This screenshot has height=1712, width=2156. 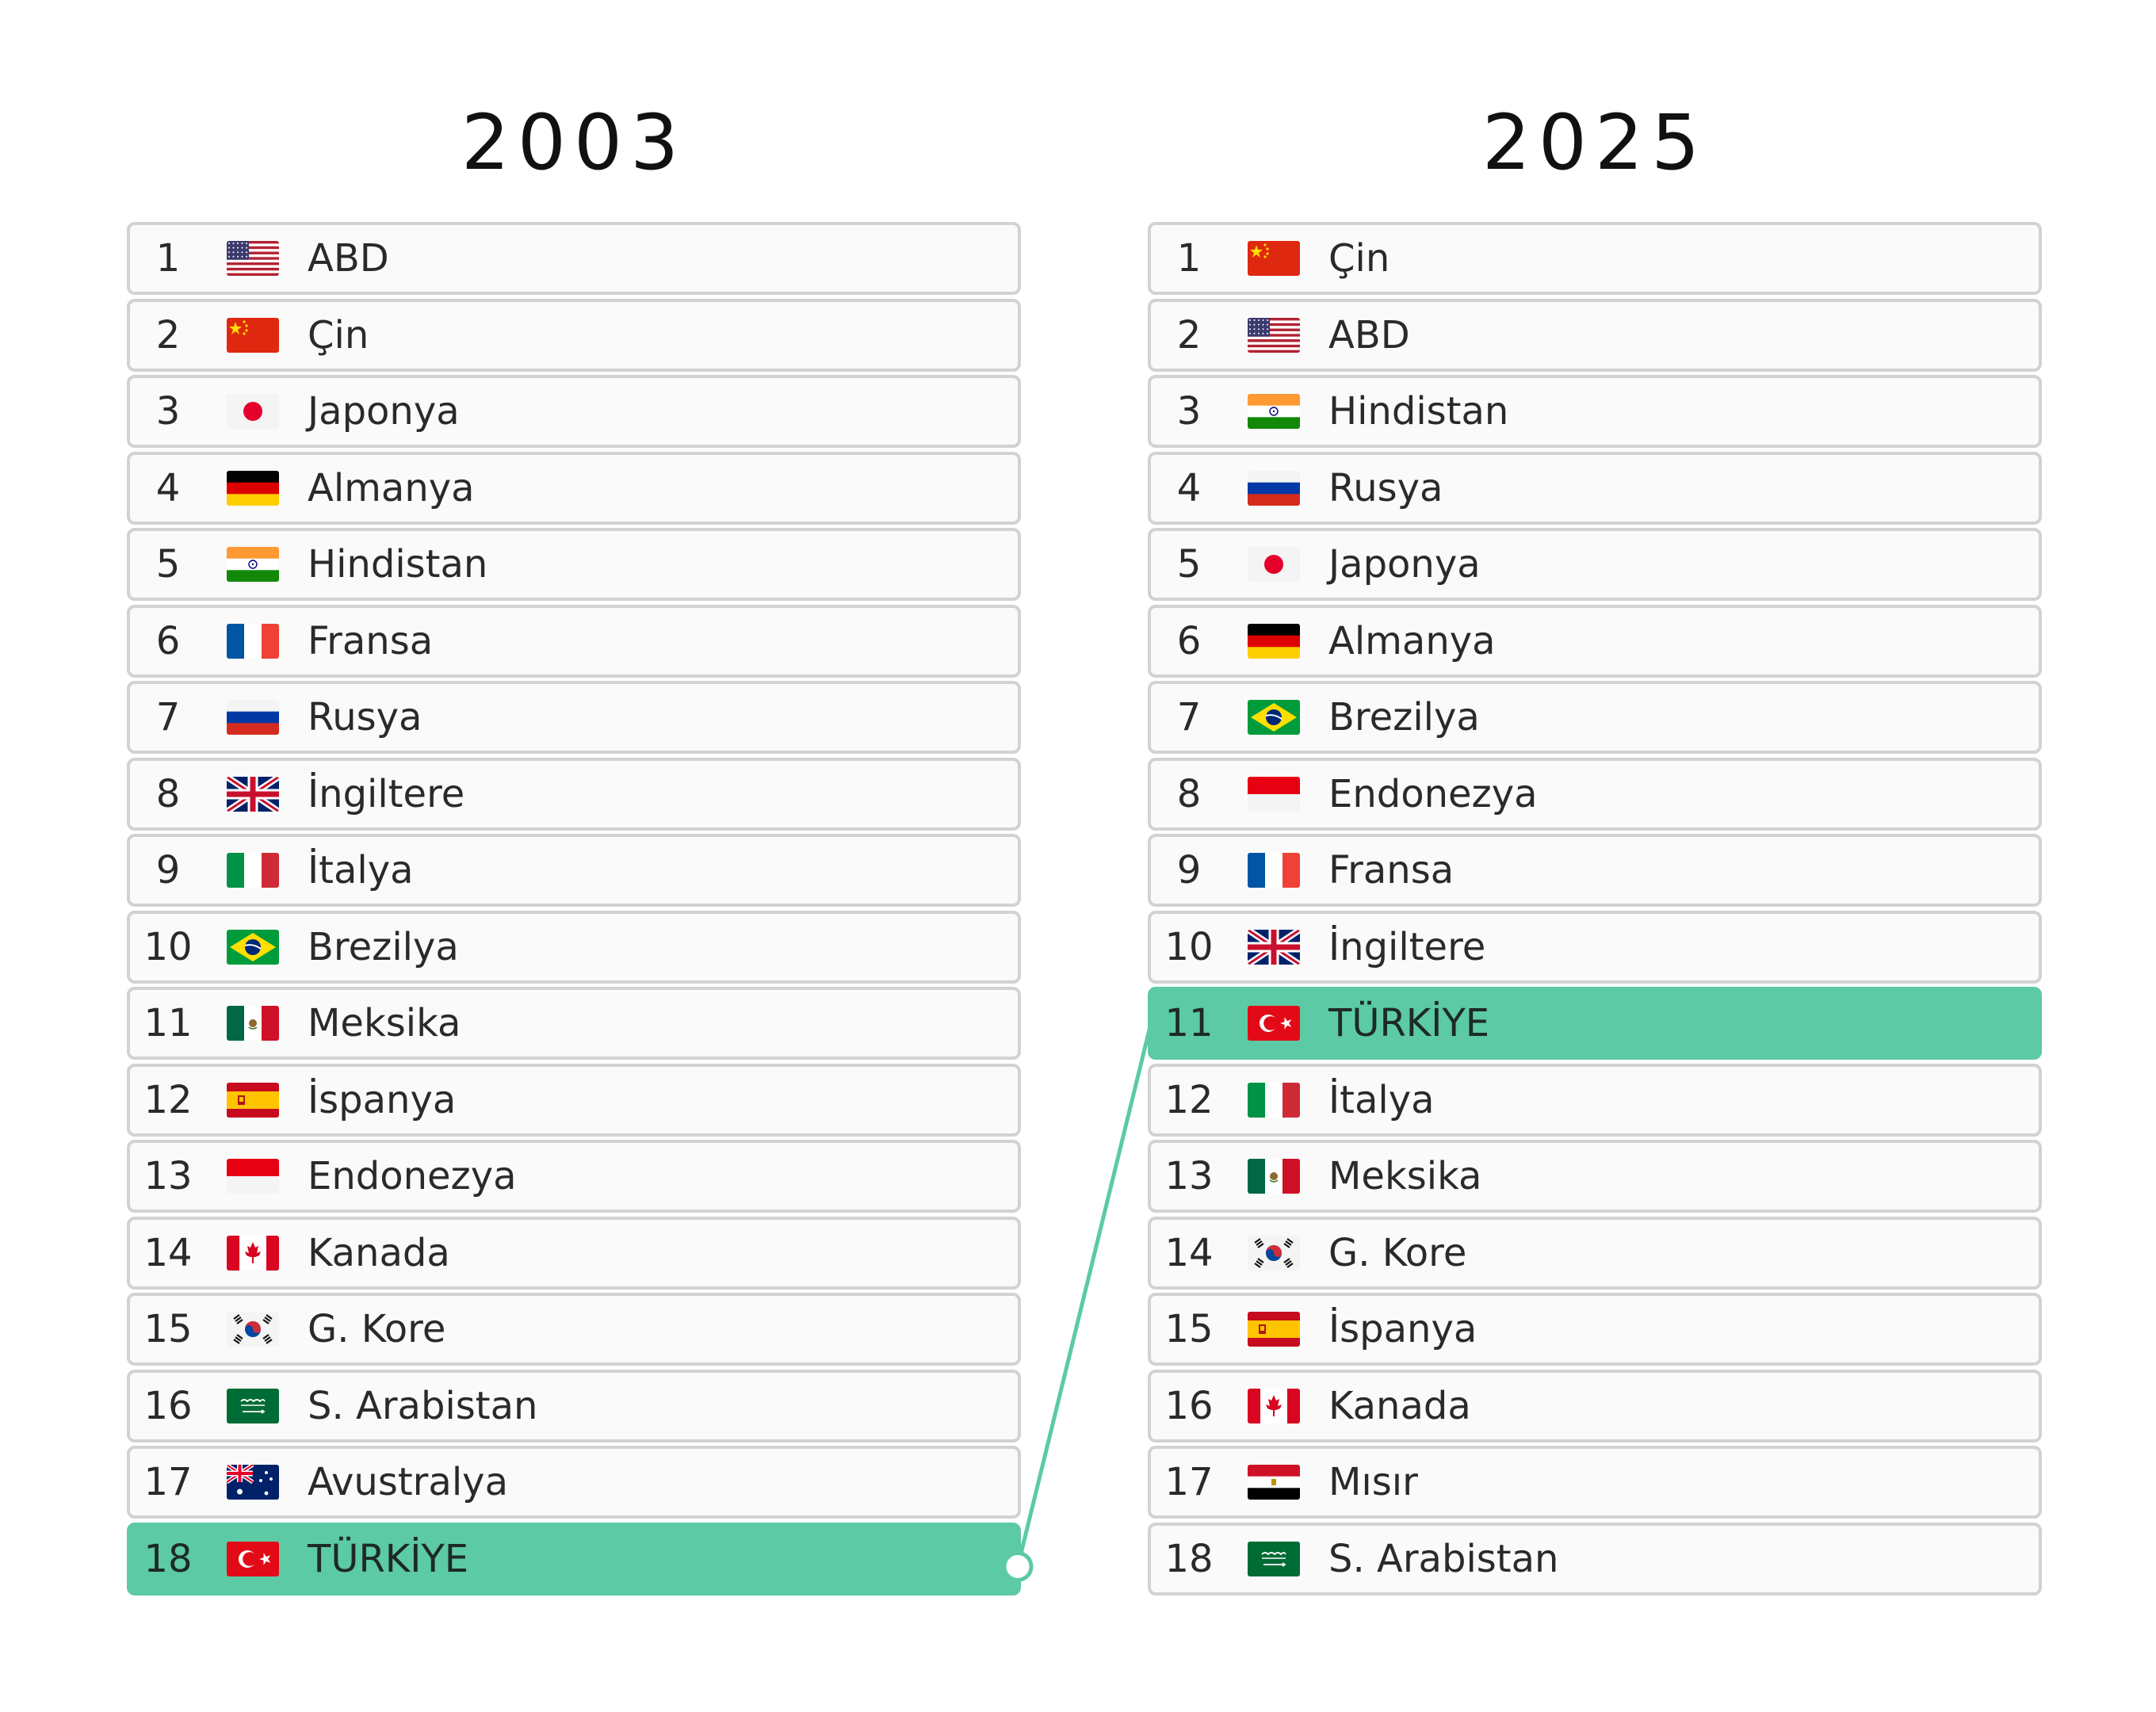 I want to click on right-row: 17 Mısır, so click(x=1595, y=1482).